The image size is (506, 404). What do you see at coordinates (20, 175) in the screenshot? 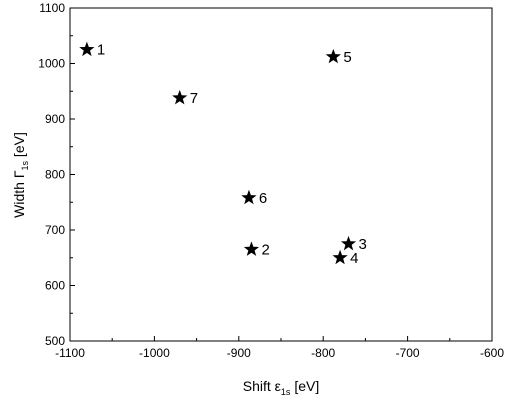
I see `y-axis-label: Width Γ1s [eV]` at bounding box center [20, 175].